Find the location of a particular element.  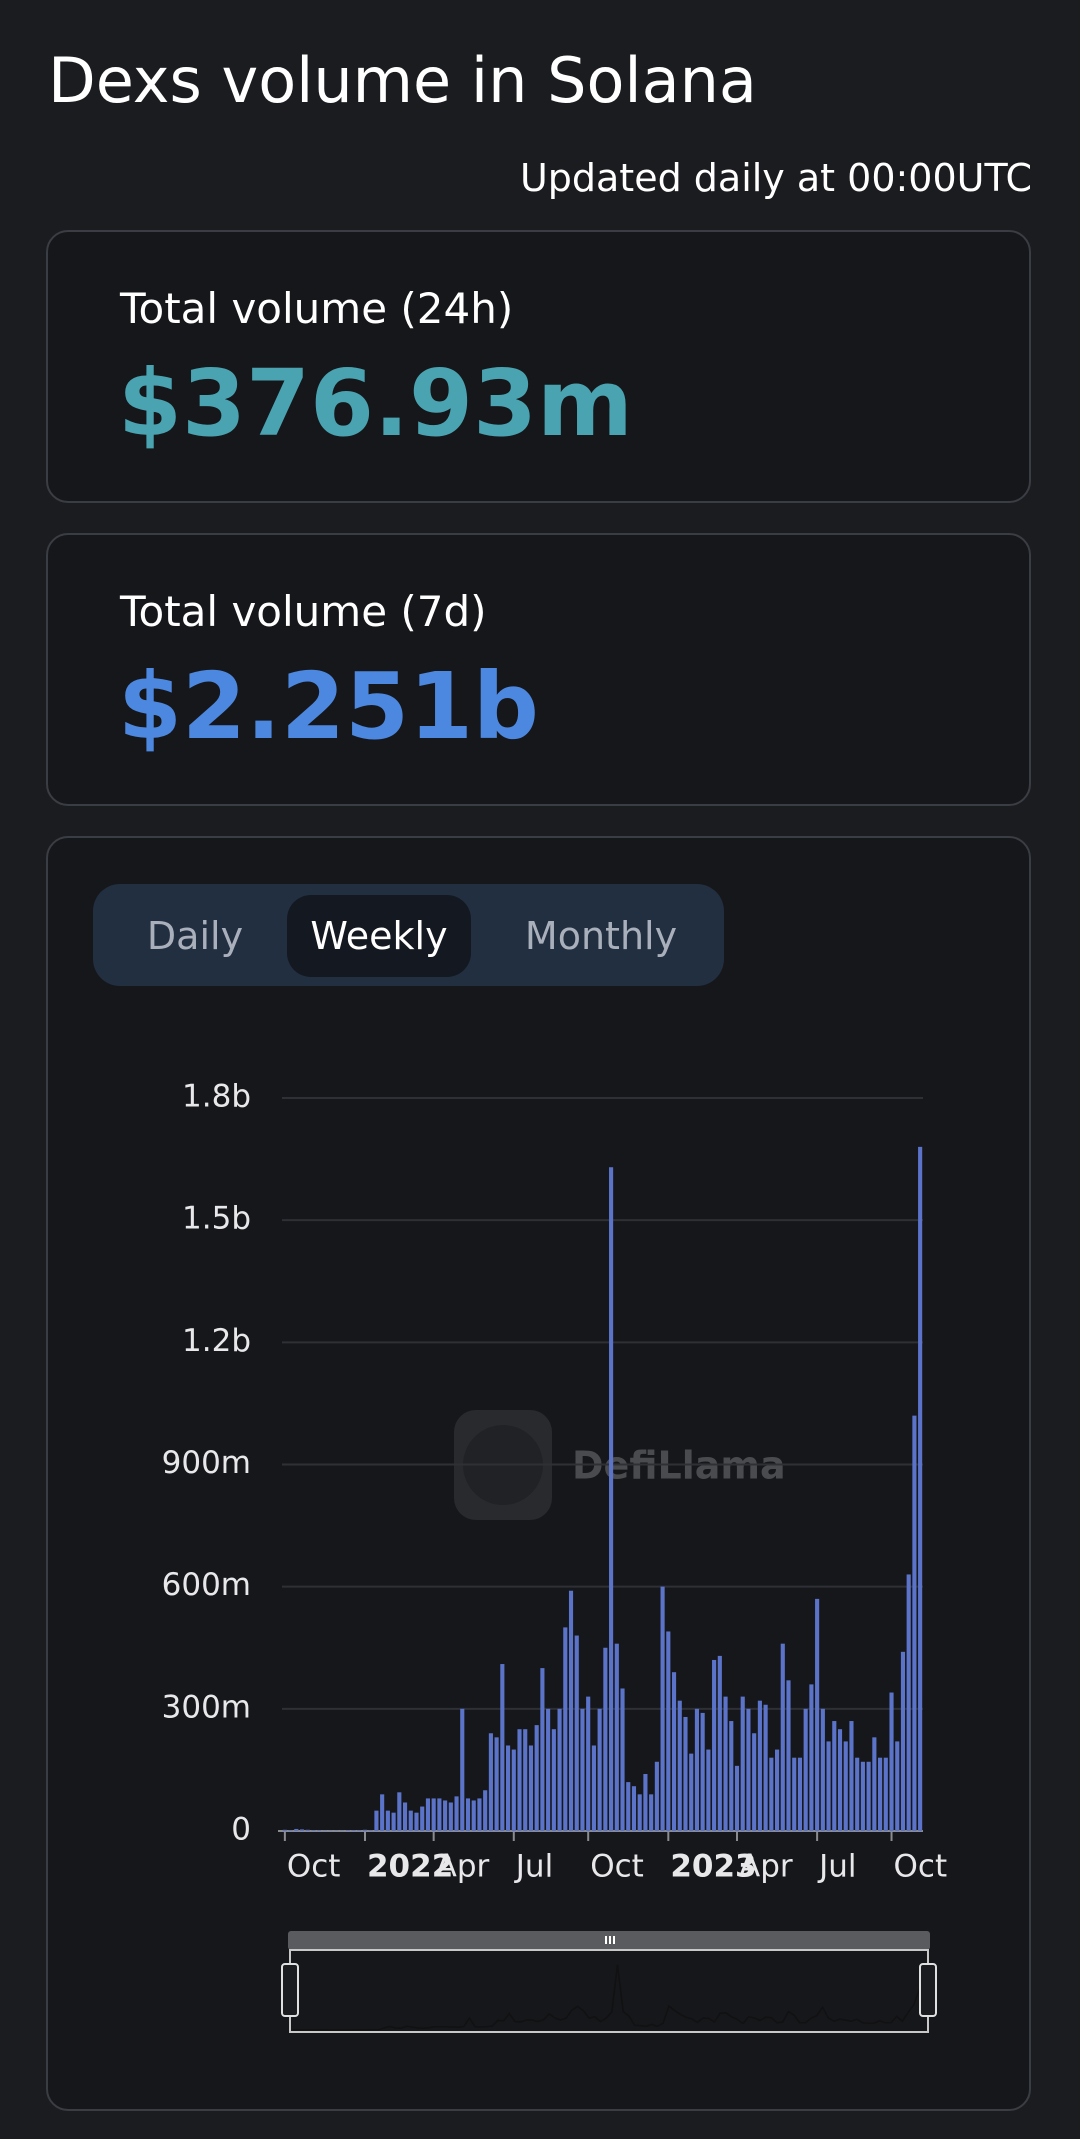

tab-group: Daily Weekly Monthly is located at coordinates (408, 935).